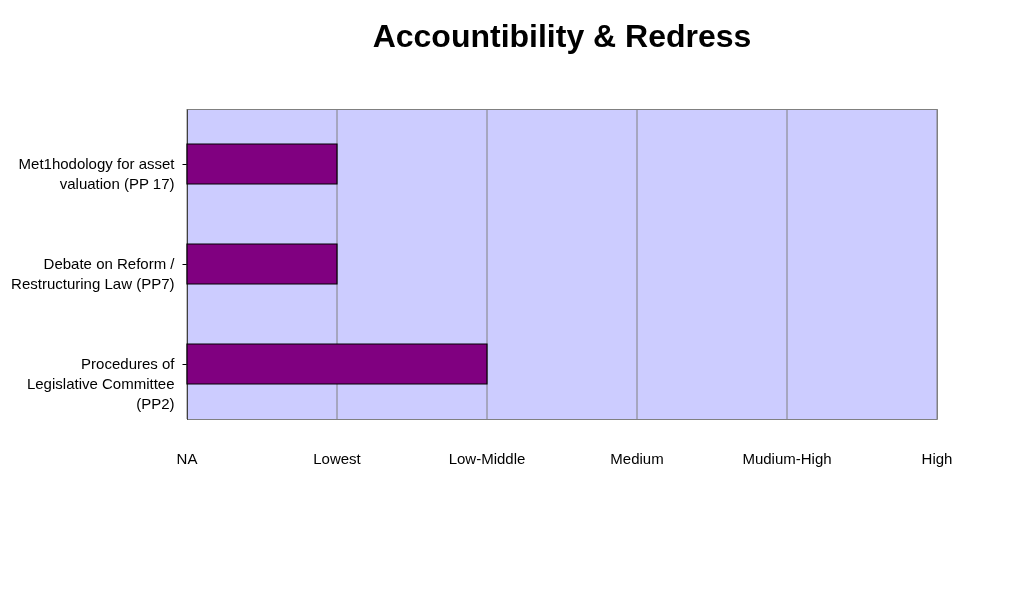 This screenshot has width=1034, height=609. Describe the element at coordinates (637, 458) in the screenshot. I see `ref-line-label: Medium` at that location.